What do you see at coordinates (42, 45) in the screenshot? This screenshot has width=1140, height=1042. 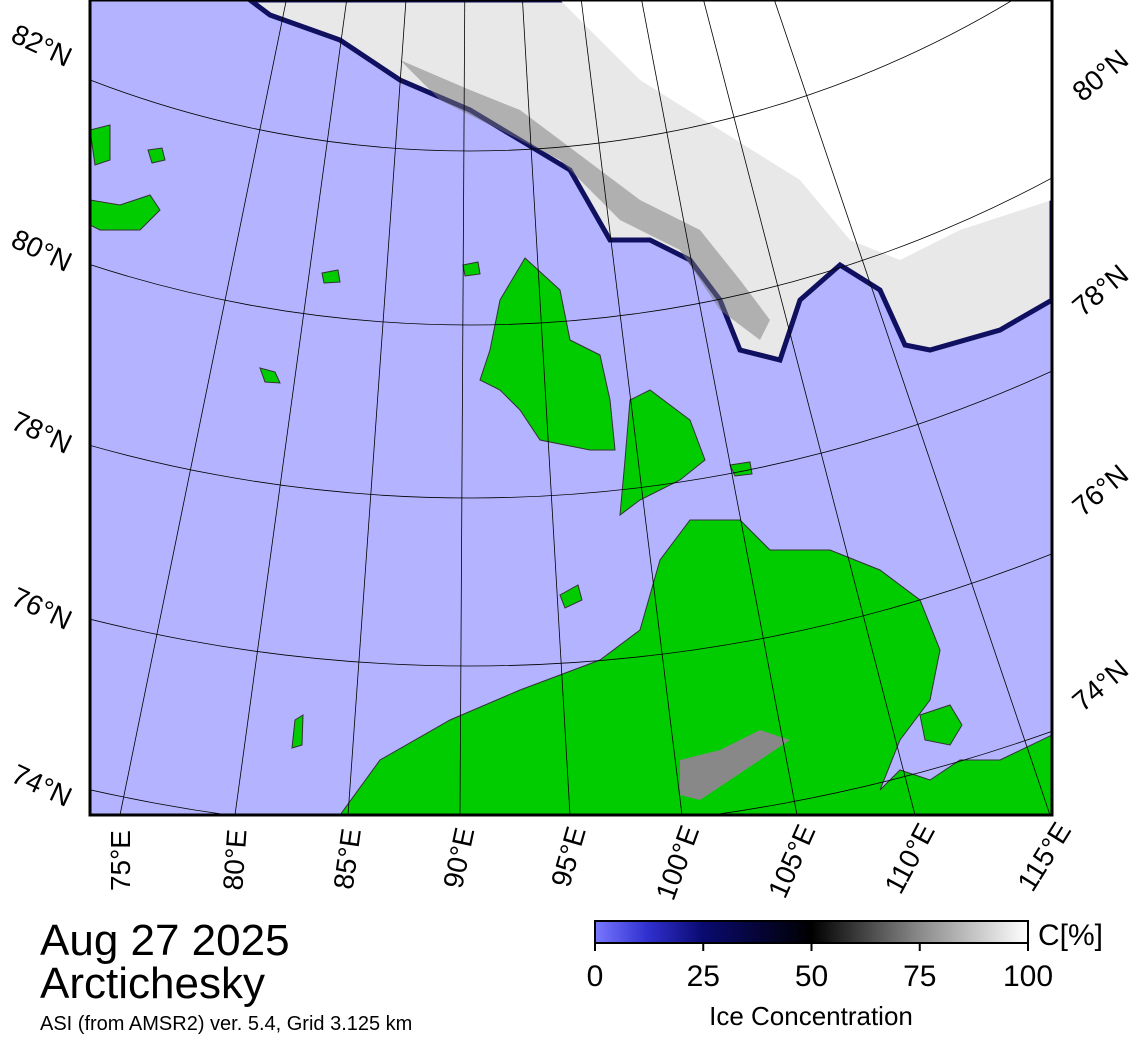 I see `lat-label: 82°N` at bounding box center [42, 45].